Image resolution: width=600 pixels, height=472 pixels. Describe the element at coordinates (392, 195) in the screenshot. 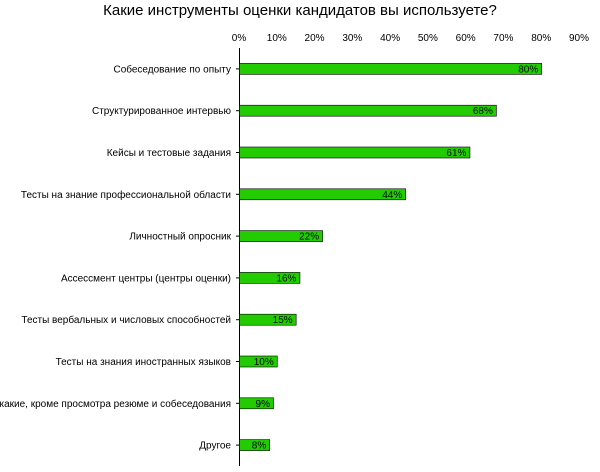

I see `data-label: 44%` at that location.